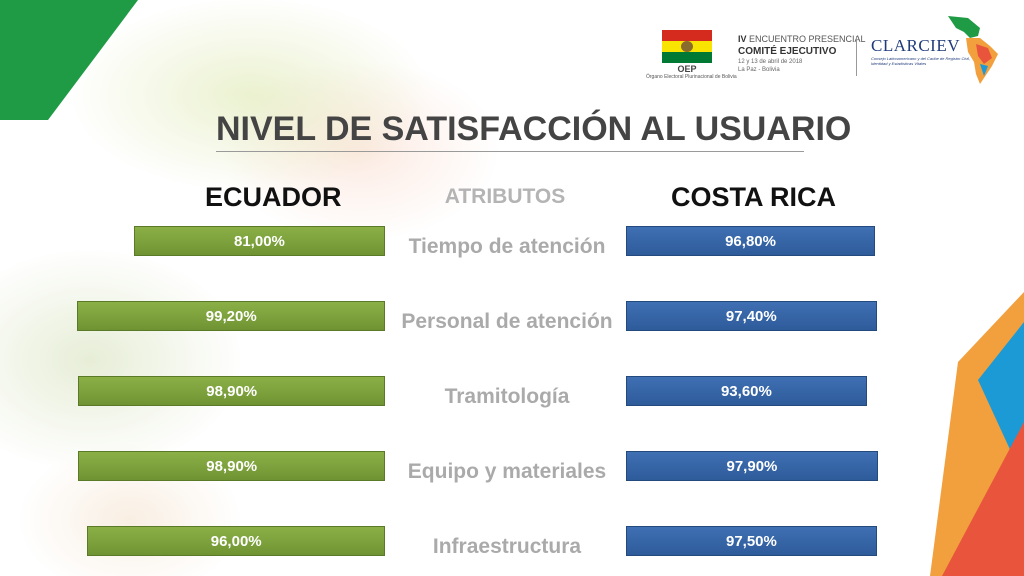  Describe the element at coordinates (273, 197) in the screenshot. I see `ecuador-header: ECUADOR` at that location.